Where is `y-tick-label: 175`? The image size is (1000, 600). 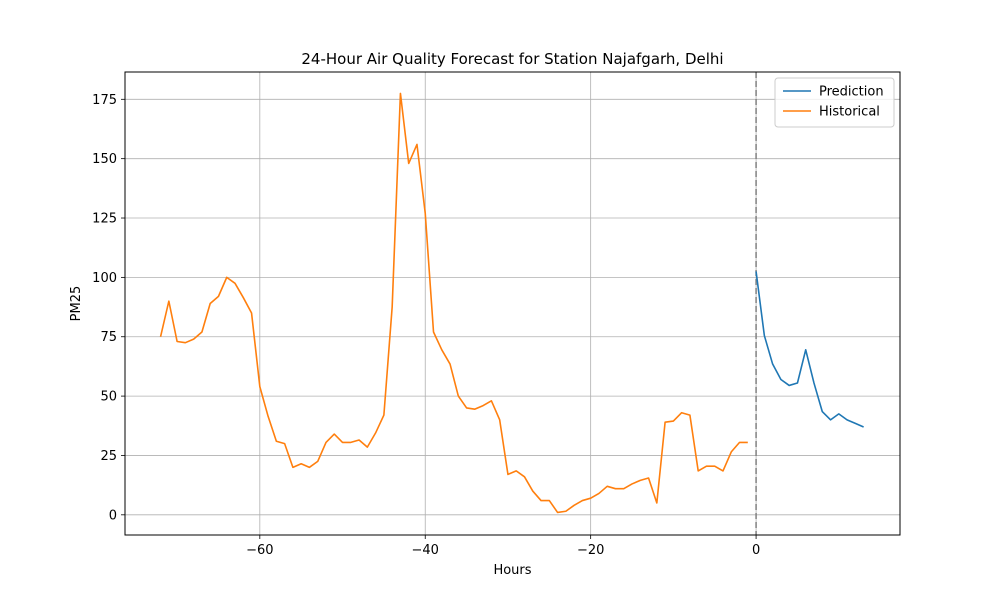 y-tick-label: 175 is located at coordinates (104, 100).